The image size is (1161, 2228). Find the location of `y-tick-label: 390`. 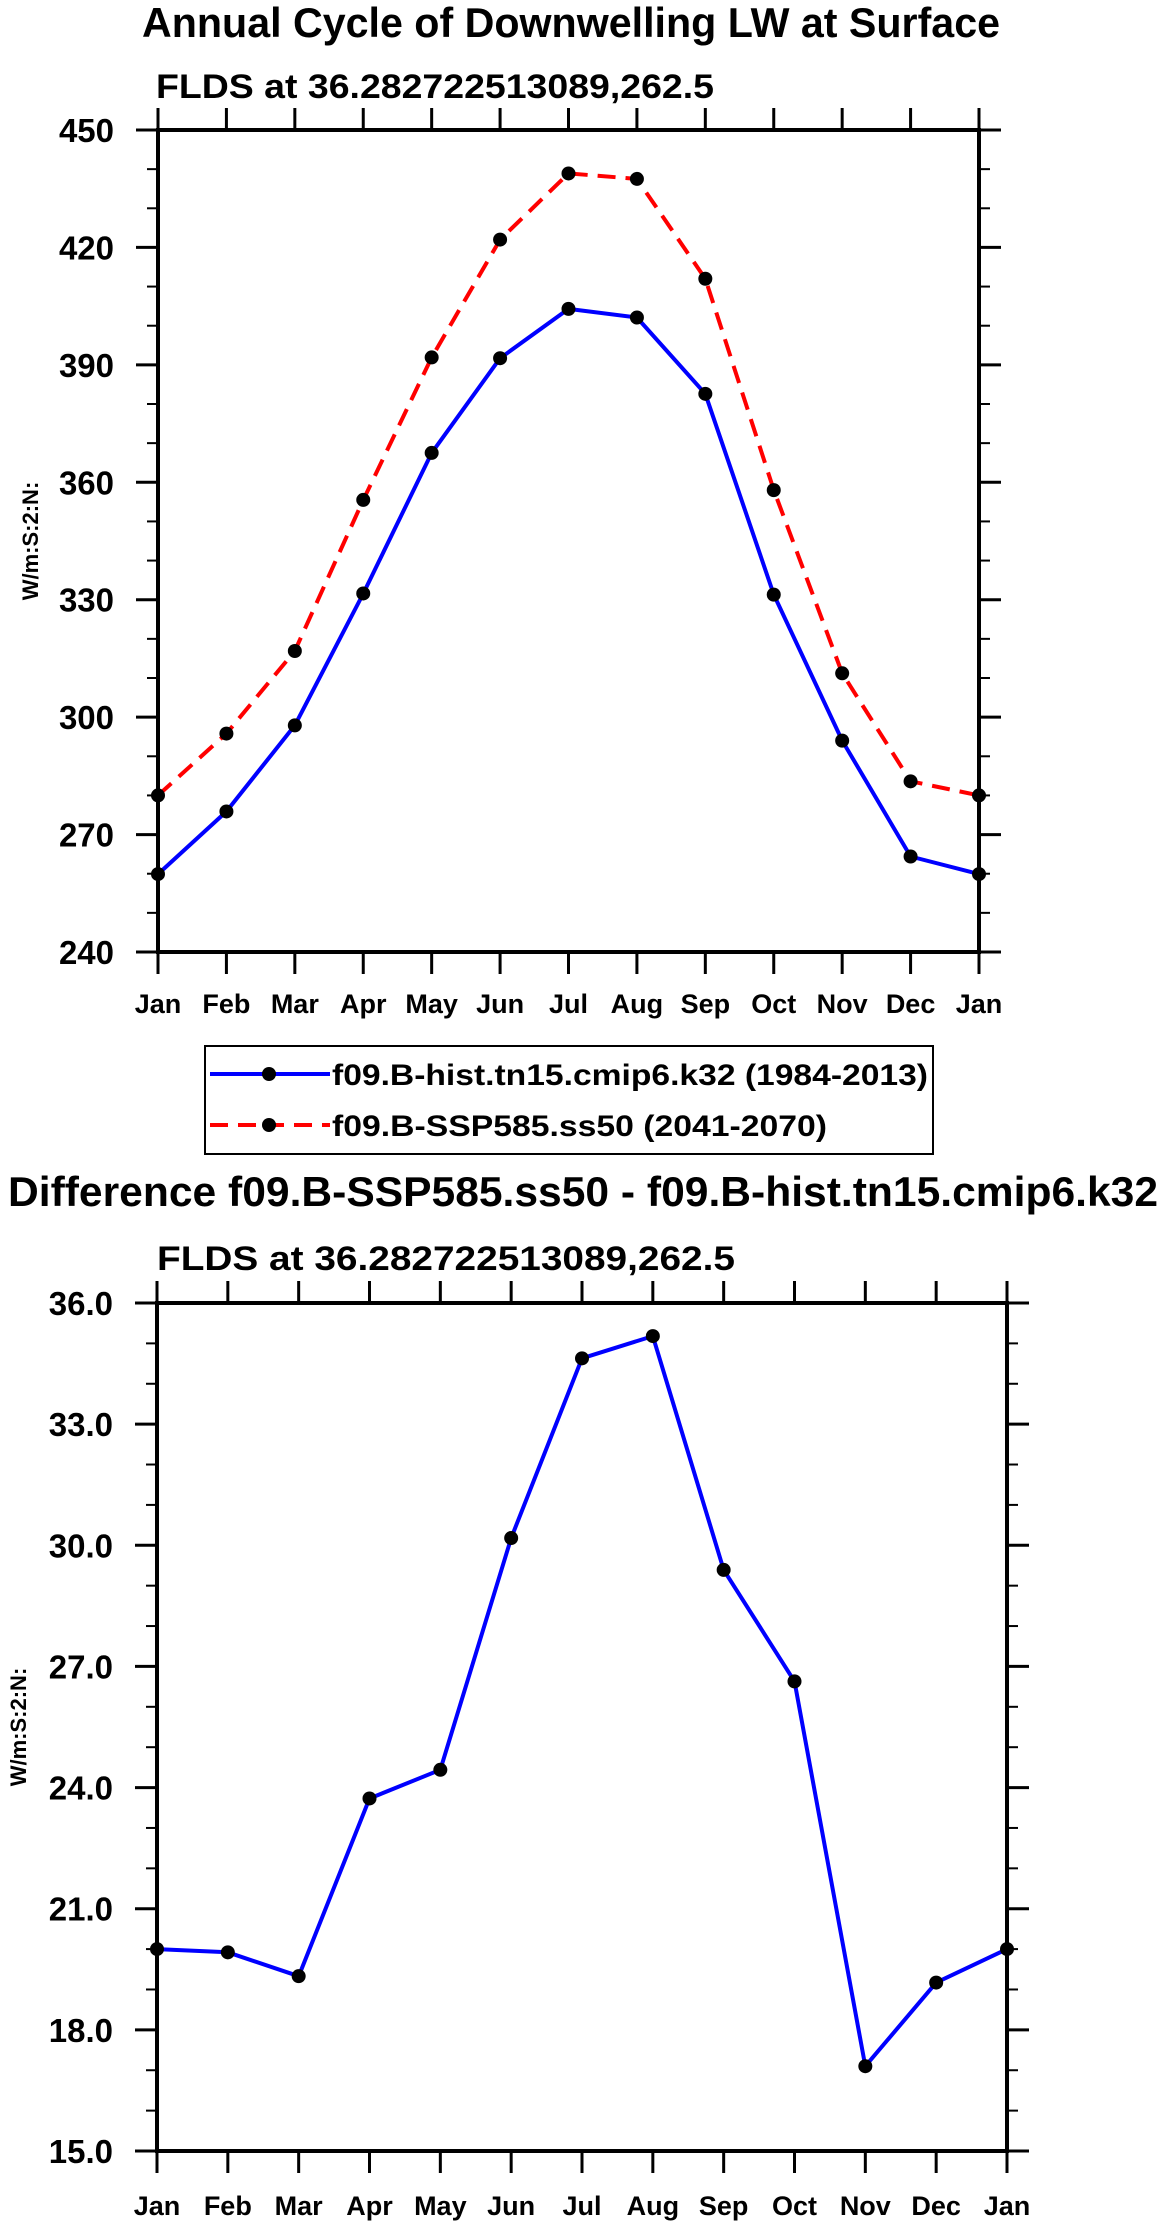

y-tick-label: 390 is located at coordinates (86, 365).